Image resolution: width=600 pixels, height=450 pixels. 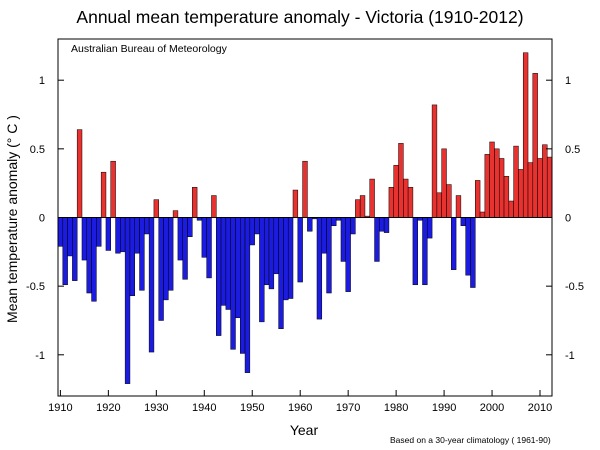 What do you see at coordinates (286, 259) in the screenshot?
I see `bar-1957` at bounding box center [286, 259].